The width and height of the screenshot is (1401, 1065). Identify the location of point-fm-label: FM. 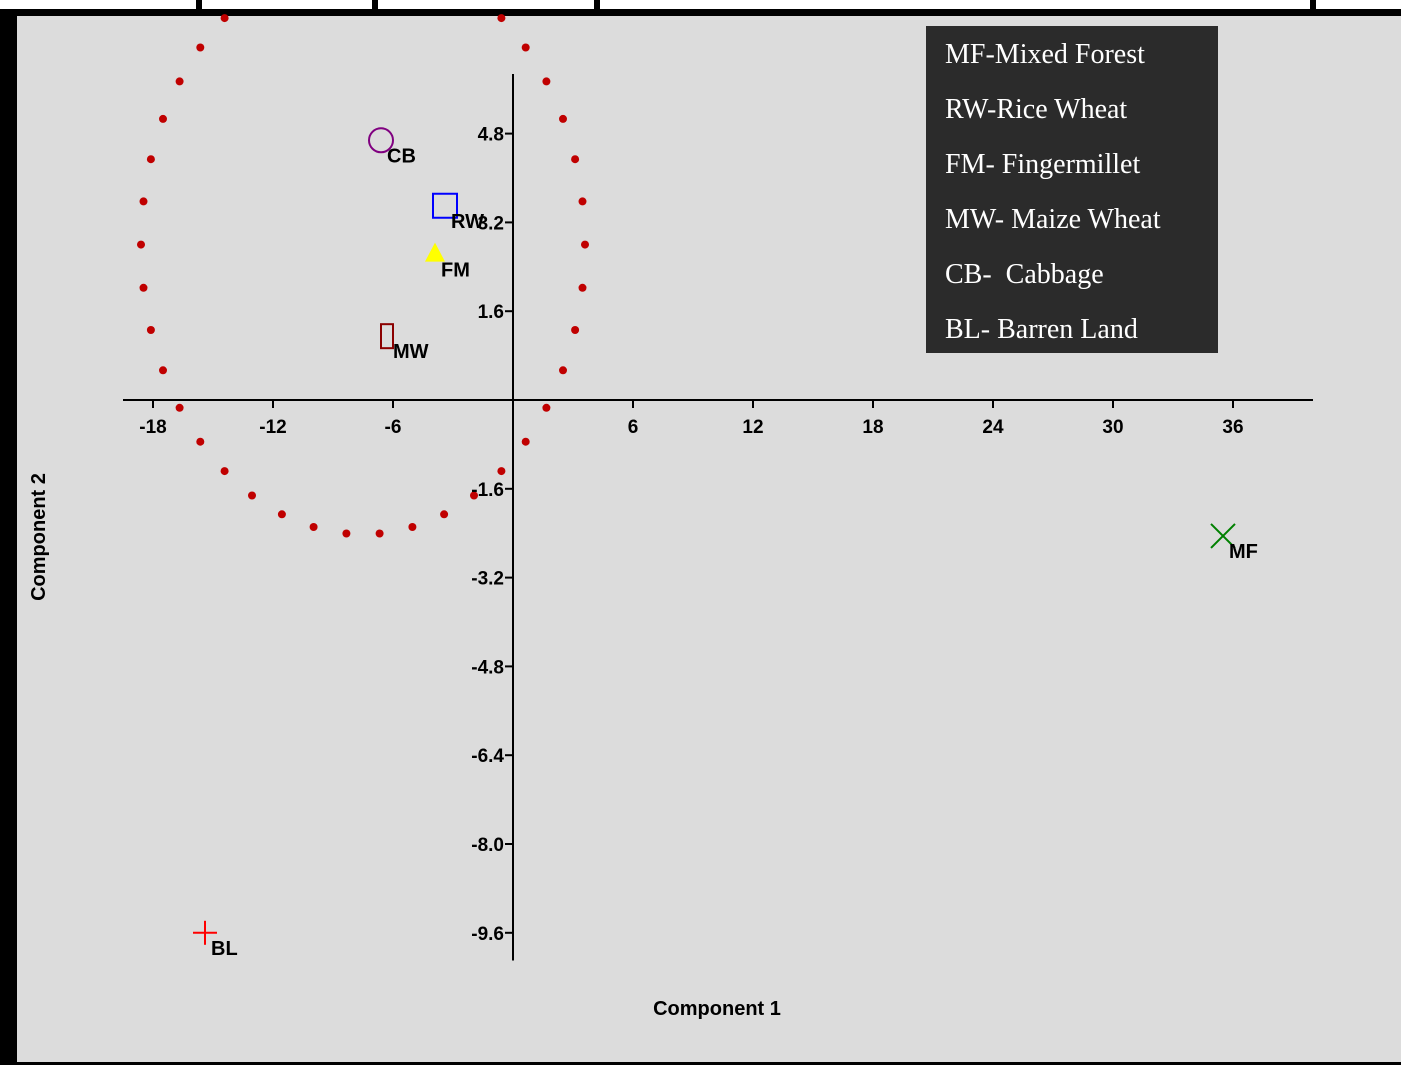
(455, 271).